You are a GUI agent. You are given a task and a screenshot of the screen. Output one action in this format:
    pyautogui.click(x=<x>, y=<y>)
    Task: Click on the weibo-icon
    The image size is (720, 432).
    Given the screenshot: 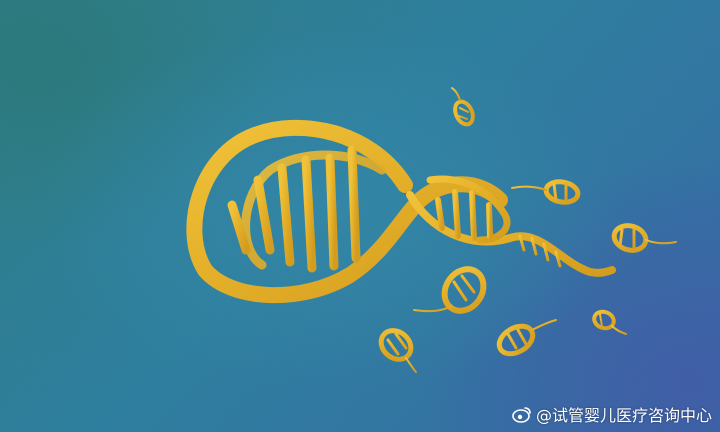 What is the action you would take?
    pyautogui.click(x=521, y=415)
    